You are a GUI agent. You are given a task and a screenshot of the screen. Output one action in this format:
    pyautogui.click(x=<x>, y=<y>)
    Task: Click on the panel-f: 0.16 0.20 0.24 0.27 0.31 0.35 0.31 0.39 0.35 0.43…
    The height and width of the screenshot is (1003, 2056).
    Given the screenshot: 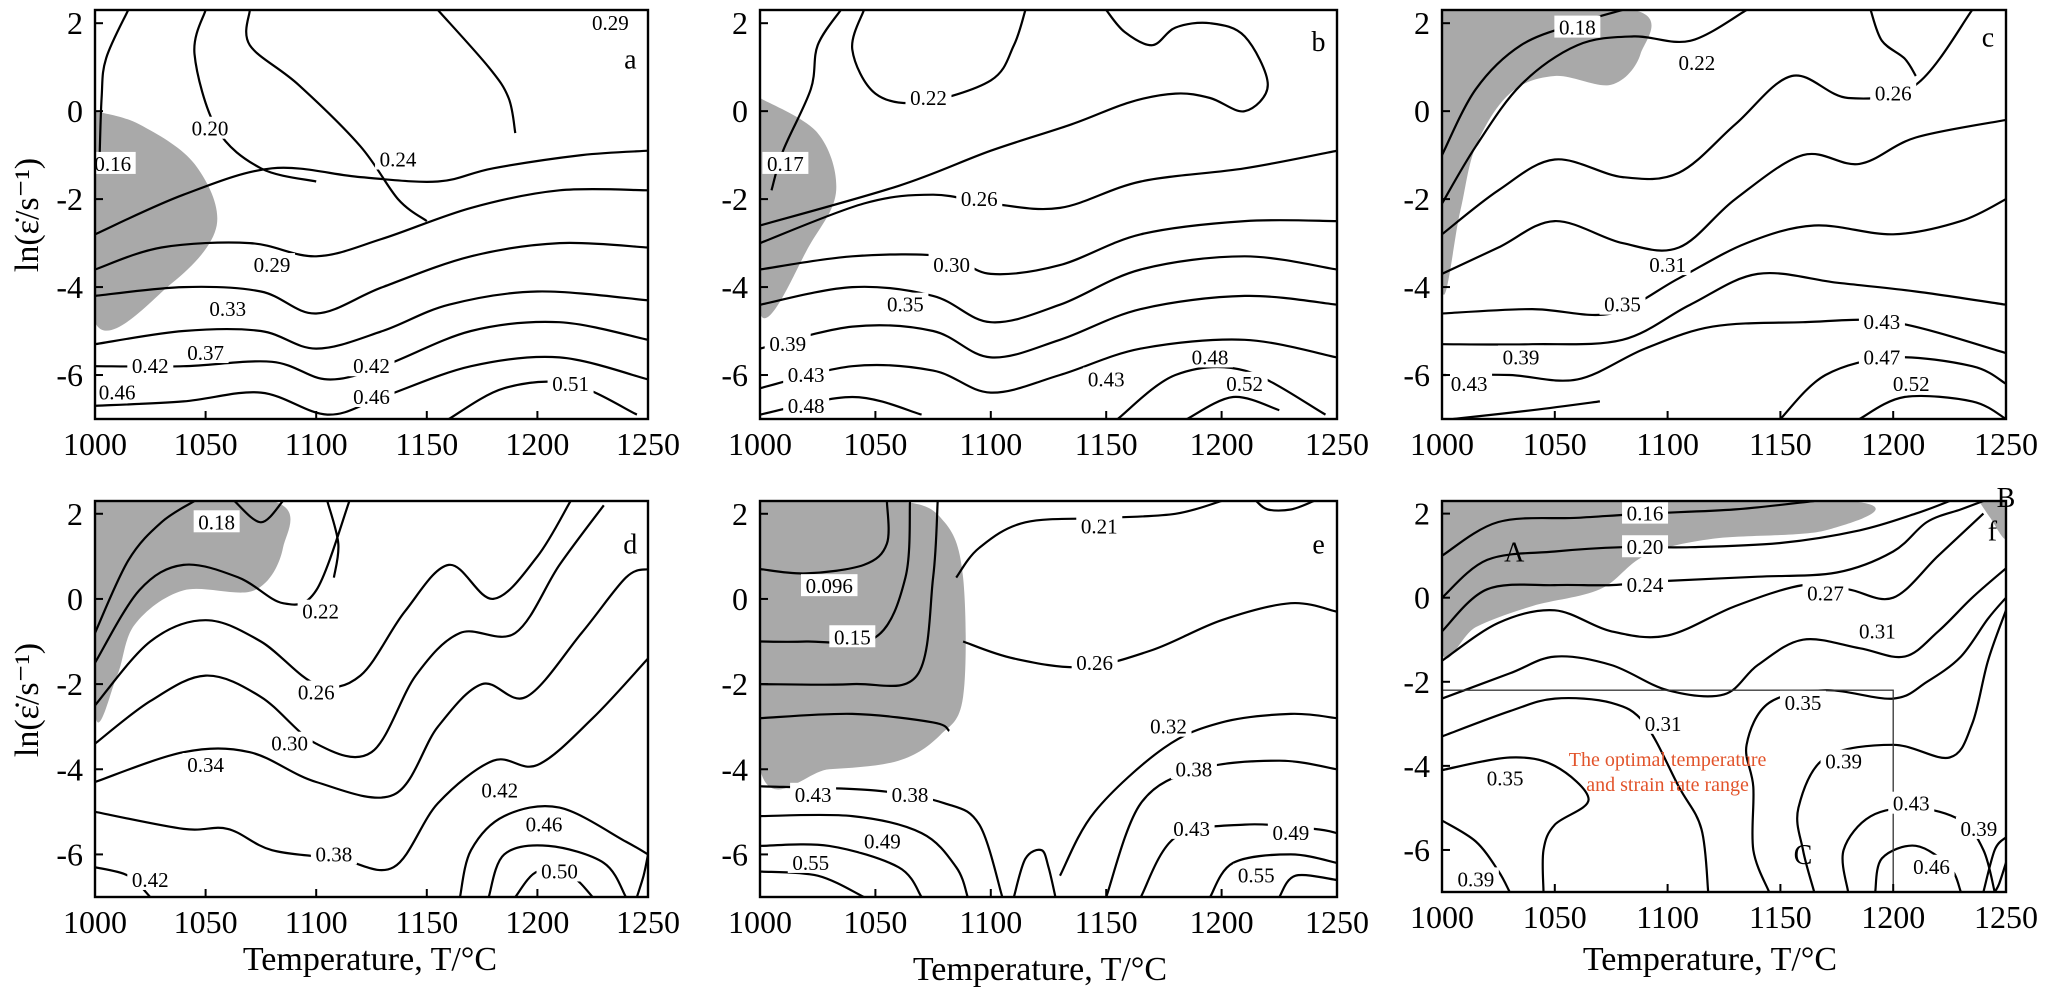 What is the action you would take?
    pyautogui.click(x=1720, y=709)
    